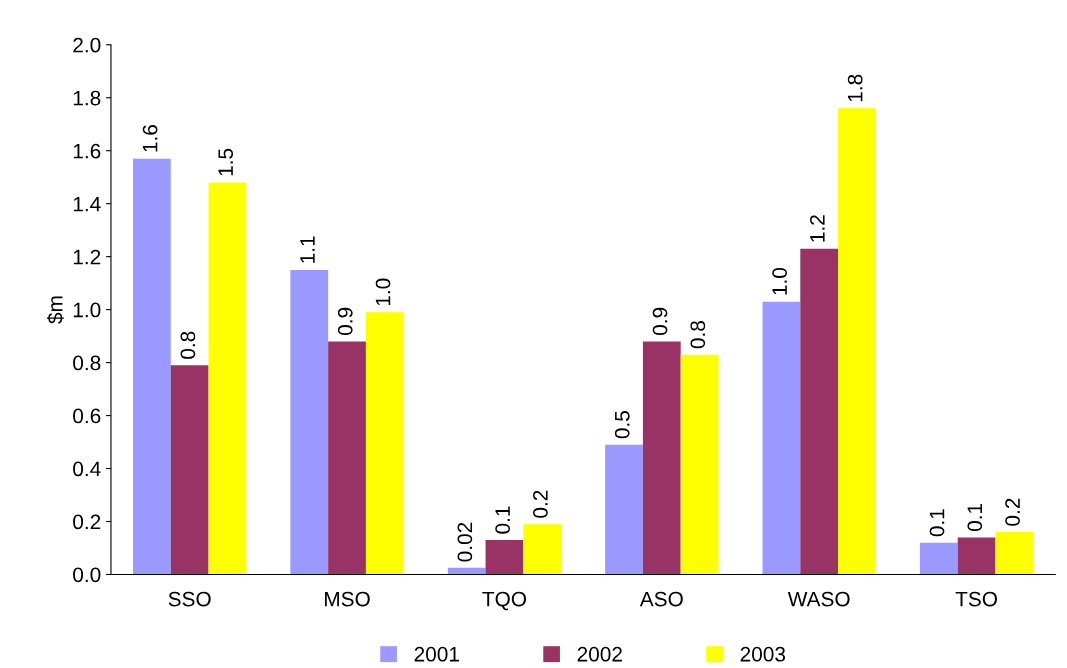 The width and height of the screenshot is (1067, 668). I want to click on y-tick-label: 0.4, so click(87, 469).